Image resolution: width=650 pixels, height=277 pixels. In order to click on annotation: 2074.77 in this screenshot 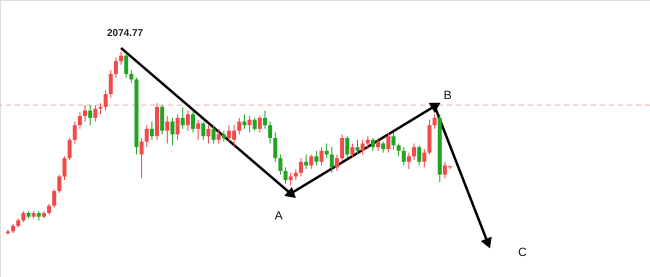, I will do `click(125, 33)`.